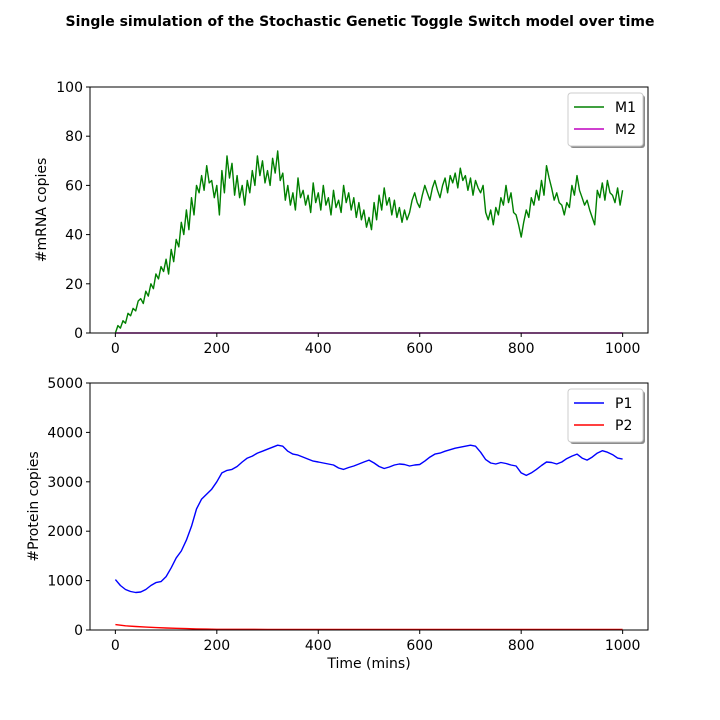 The image size is (720, 720). Describe the element at coordinates (65, 532) in the screenshot. I see `y-tick-label: 2000` at that location.